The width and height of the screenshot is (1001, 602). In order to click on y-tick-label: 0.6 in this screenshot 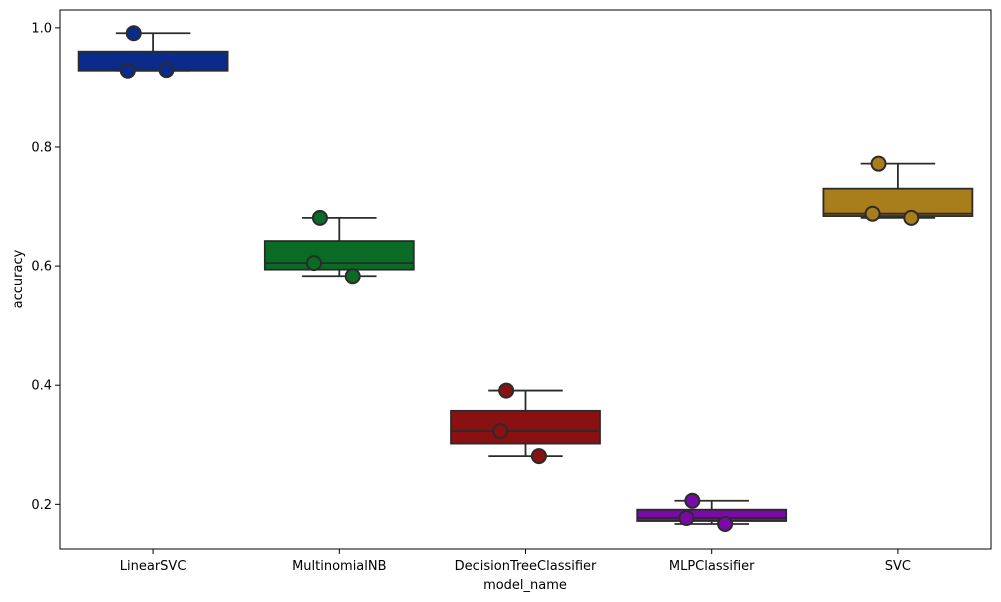, I will do `click(41, 267)`.